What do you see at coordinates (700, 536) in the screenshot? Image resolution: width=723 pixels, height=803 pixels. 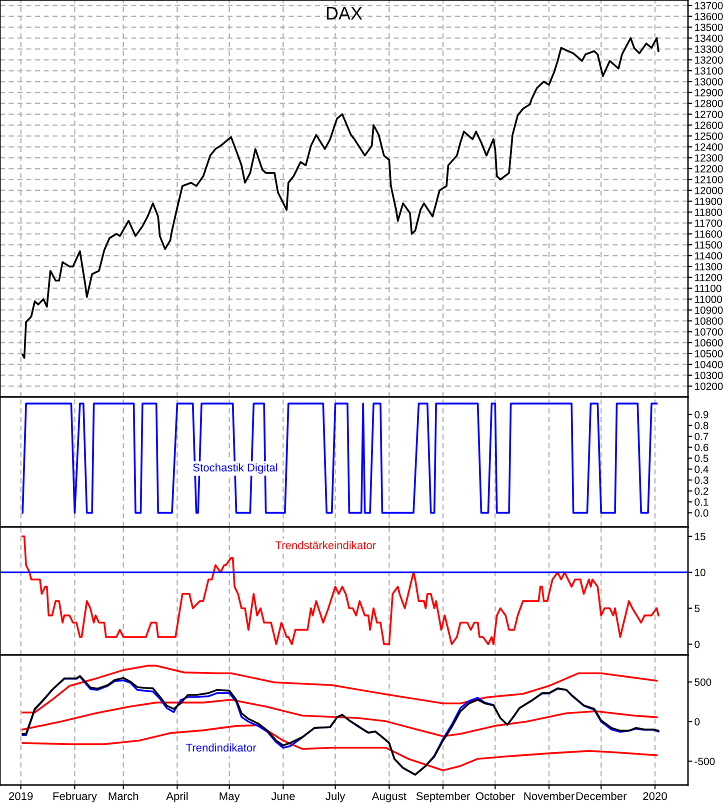 I see `y-tick-label: 15` at bounding box center [700, 536].